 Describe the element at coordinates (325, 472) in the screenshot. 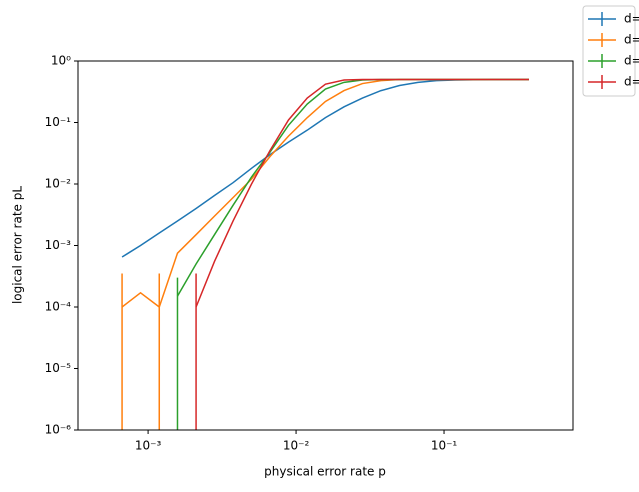

I see `x-axis-label: physical error rate p` at that location.